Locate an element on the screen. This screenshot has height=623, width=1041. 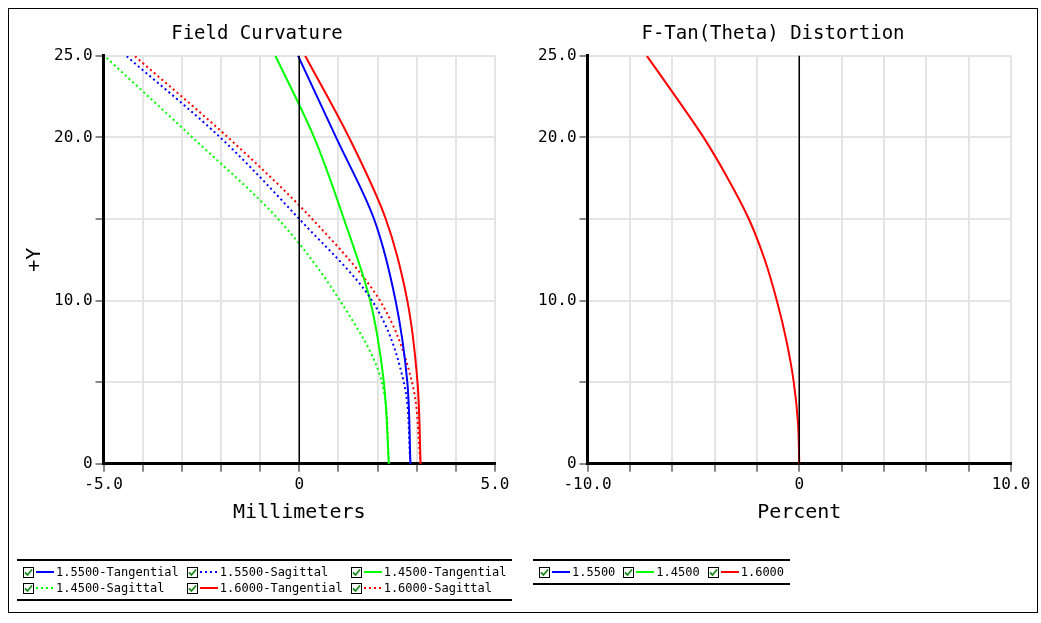
x-tick-label: -5.0 is located at coordinates (103, 483).